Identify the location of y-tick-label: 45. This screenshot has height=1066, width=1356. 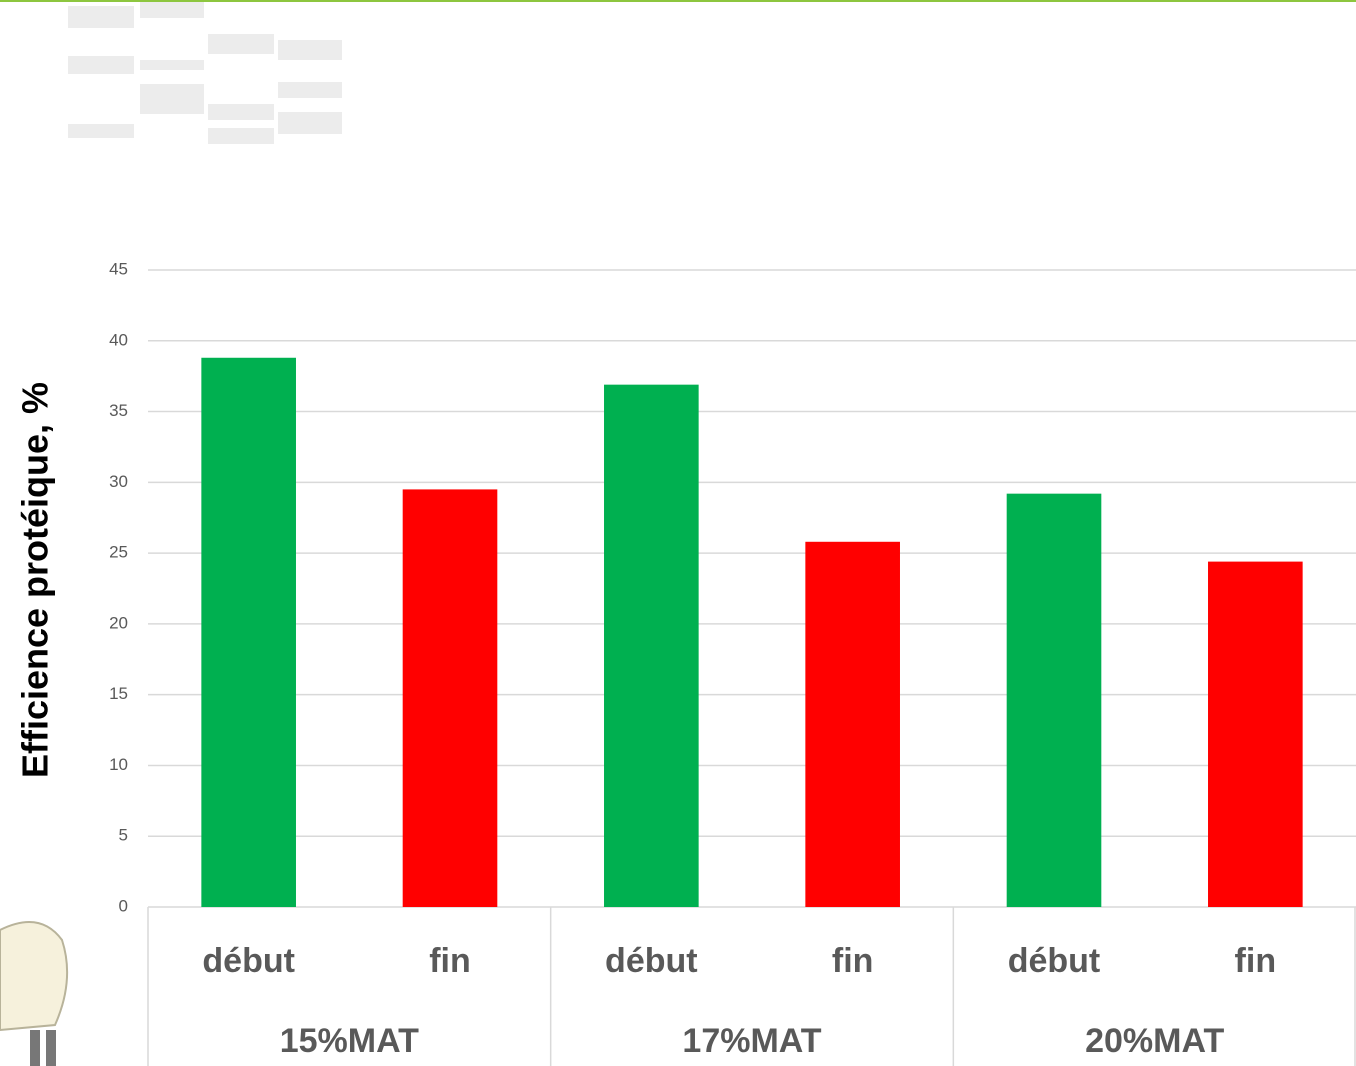
(118, 268).